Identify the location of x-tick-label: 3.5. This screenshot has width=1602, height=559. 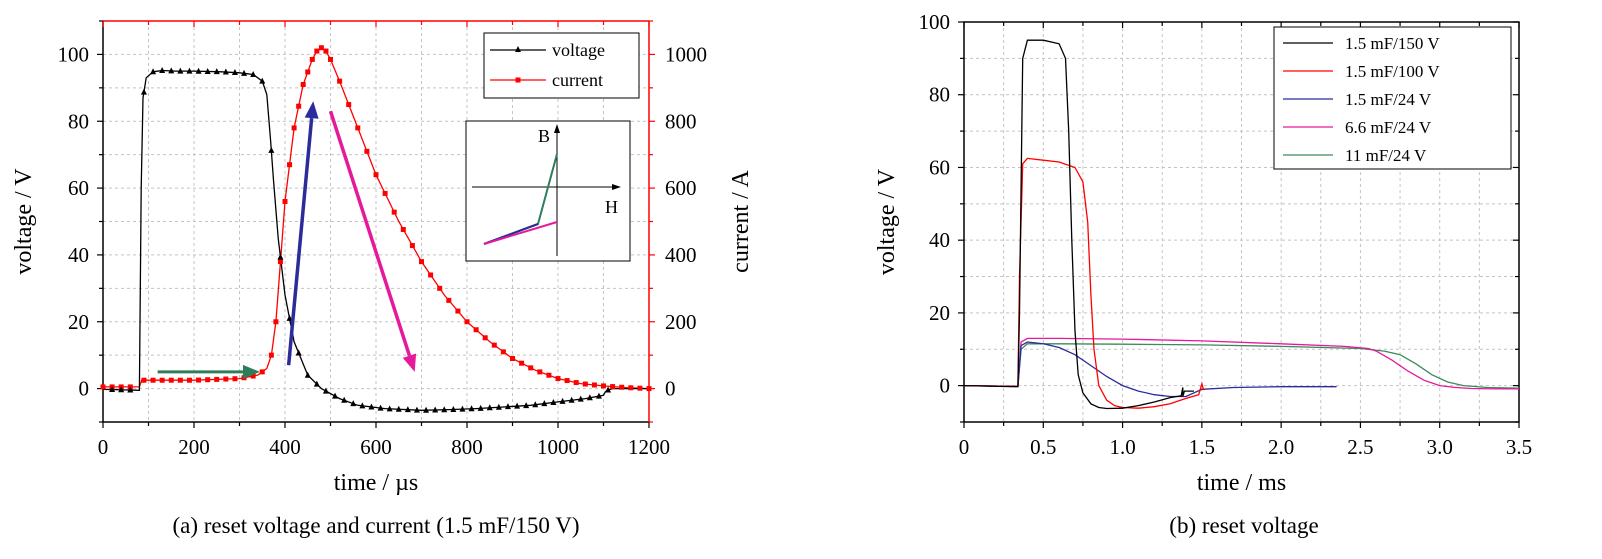
(1519, 447).